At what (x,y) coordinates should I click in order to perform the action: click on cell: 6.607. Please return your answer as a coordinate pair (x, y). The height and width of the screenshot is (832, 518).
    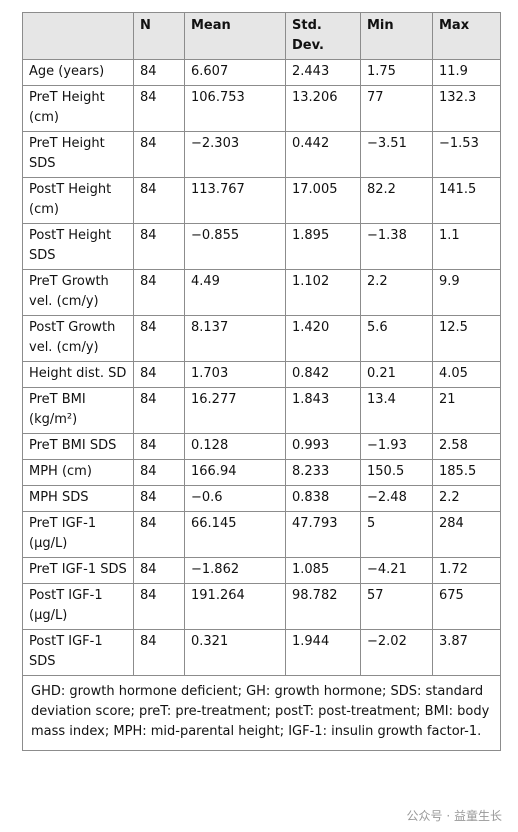
    Looking at the image, I should click on (235, 72).